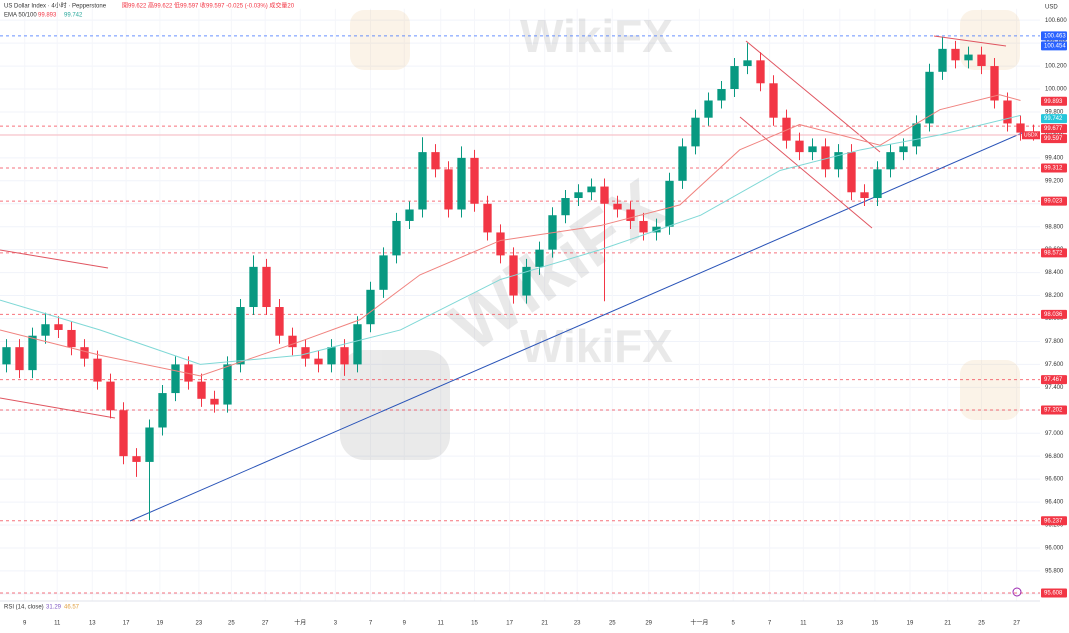 The width and height of the screenshot is (1069, 633). I want to click on indicator-value: 99.893, so click(47, 16).